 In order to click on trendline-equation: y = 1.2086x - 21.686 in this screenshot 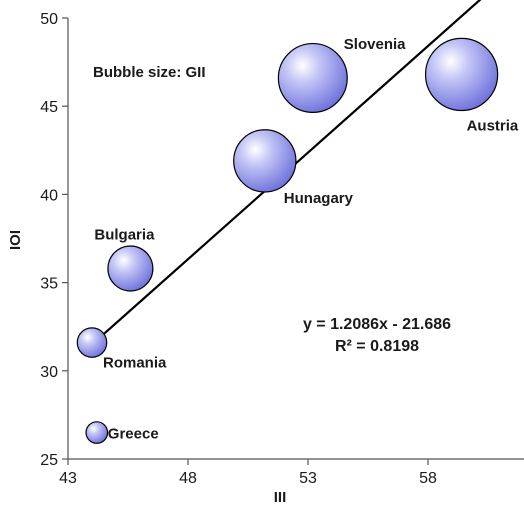, I will do `click(377, 324)`.